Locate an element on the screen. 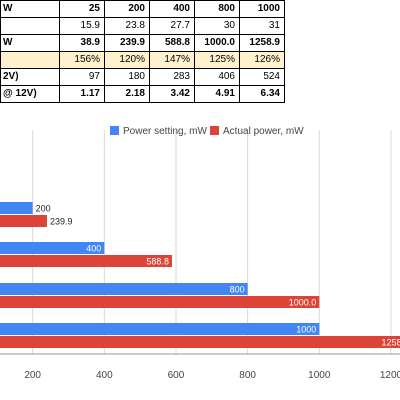  bar-value-label: 588.8 is located at coordinates (157, 262).